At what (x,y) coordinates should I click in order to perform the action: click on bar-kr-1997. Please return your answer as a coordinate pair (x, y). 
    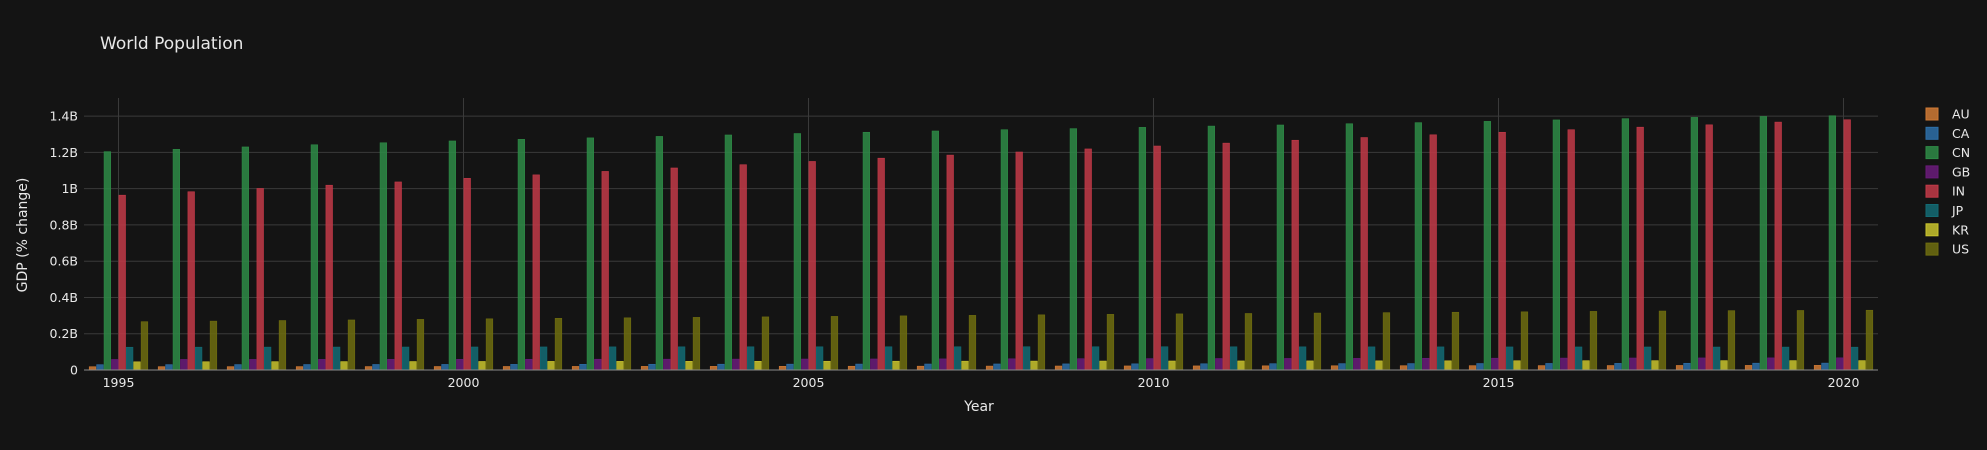
    Looking at the image, I should click on (275, 366).